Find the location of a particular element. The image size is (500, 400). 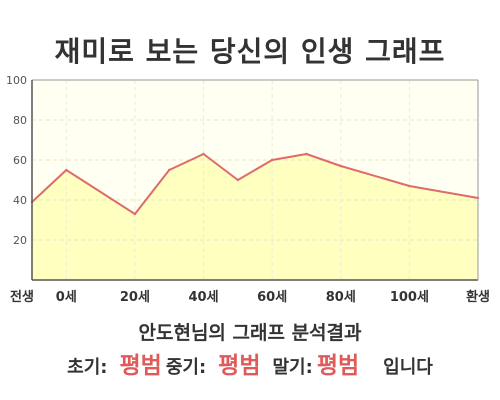

result-summary: 초기: 평범 중기: 평범 말기: 평범 입니다 is located at coordinates (250, 363).